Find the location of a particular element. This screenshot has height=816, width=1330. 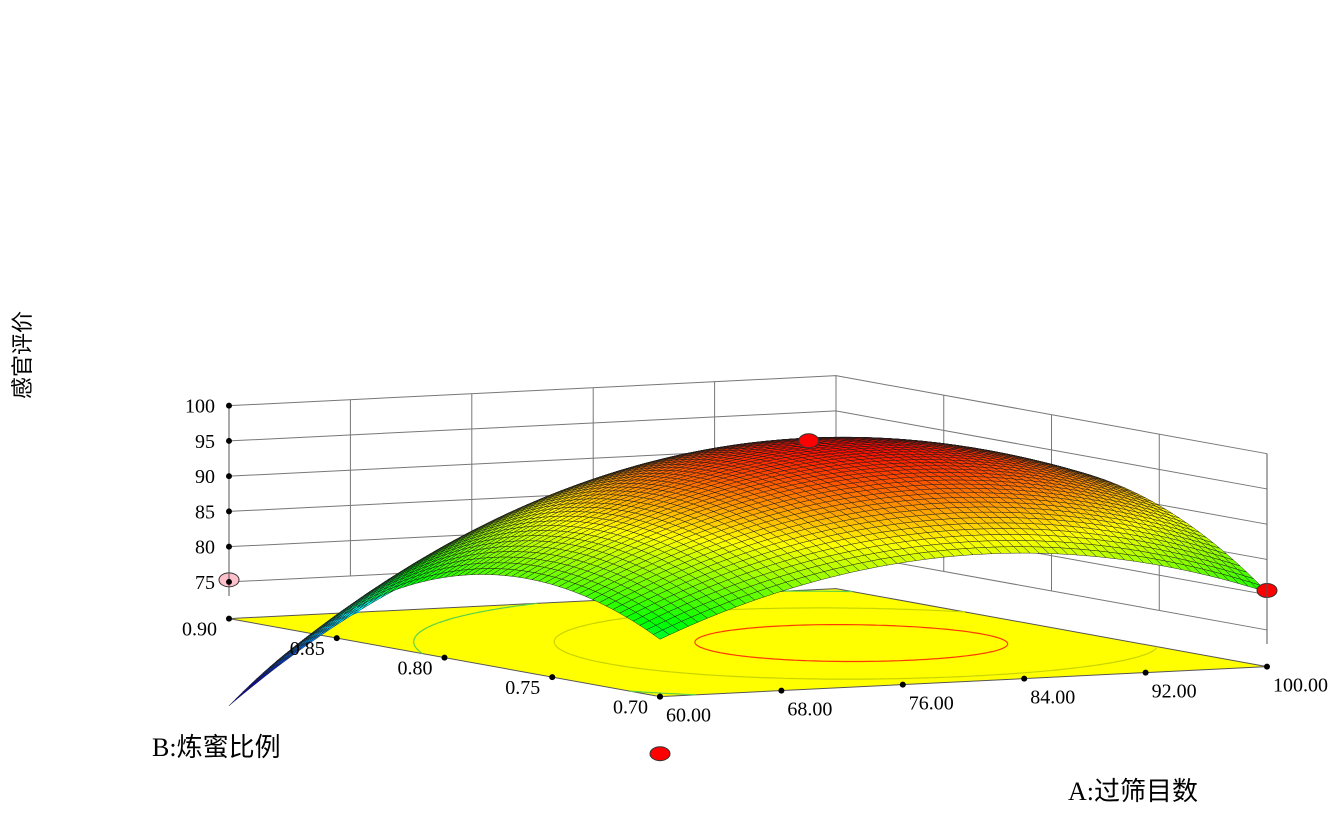

y-tick-label: 0.70 is located at coordinates (630, 708).